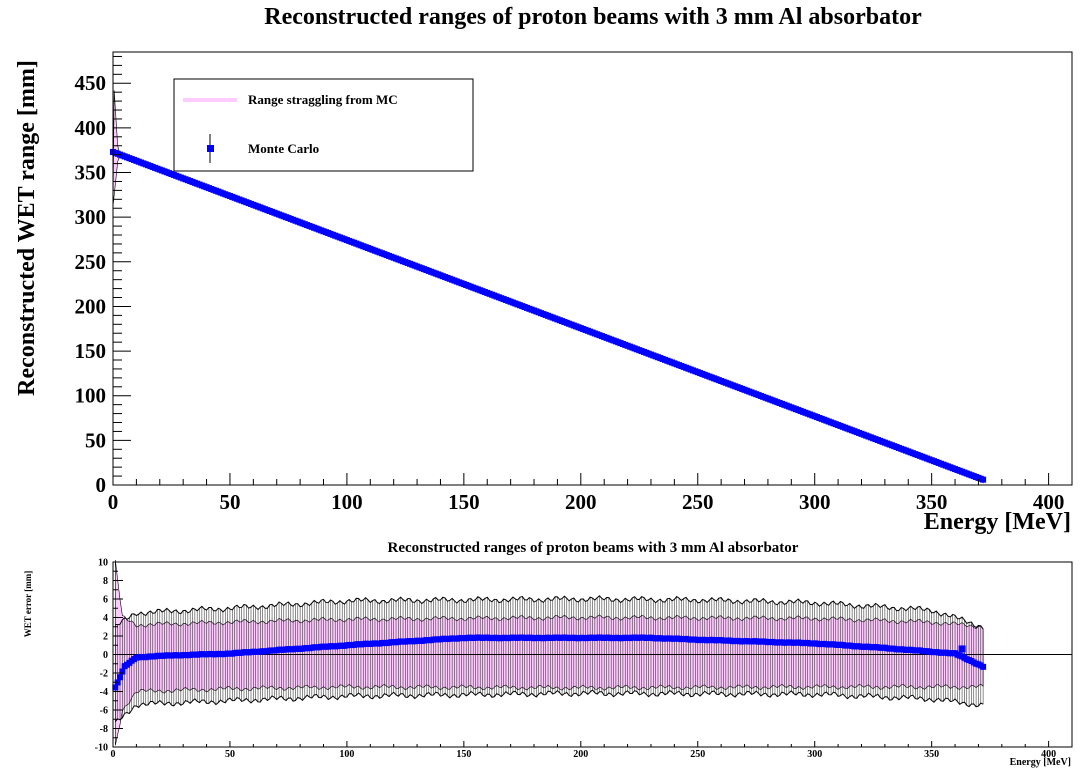 The image size is (1086, 773). I want to click on main-mc-point, so click(983, 479).